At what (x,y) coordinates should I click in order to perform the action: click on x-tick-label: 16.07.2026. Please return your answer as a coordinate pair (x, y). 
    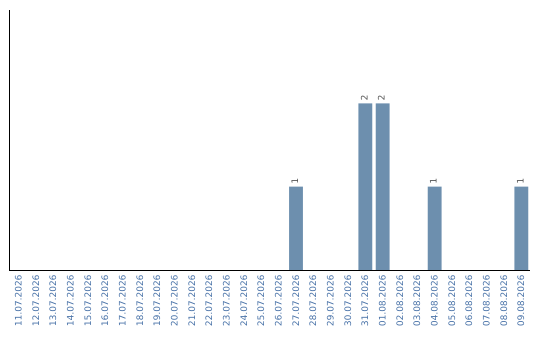
    Looking at the image, I should click on (106, 300).